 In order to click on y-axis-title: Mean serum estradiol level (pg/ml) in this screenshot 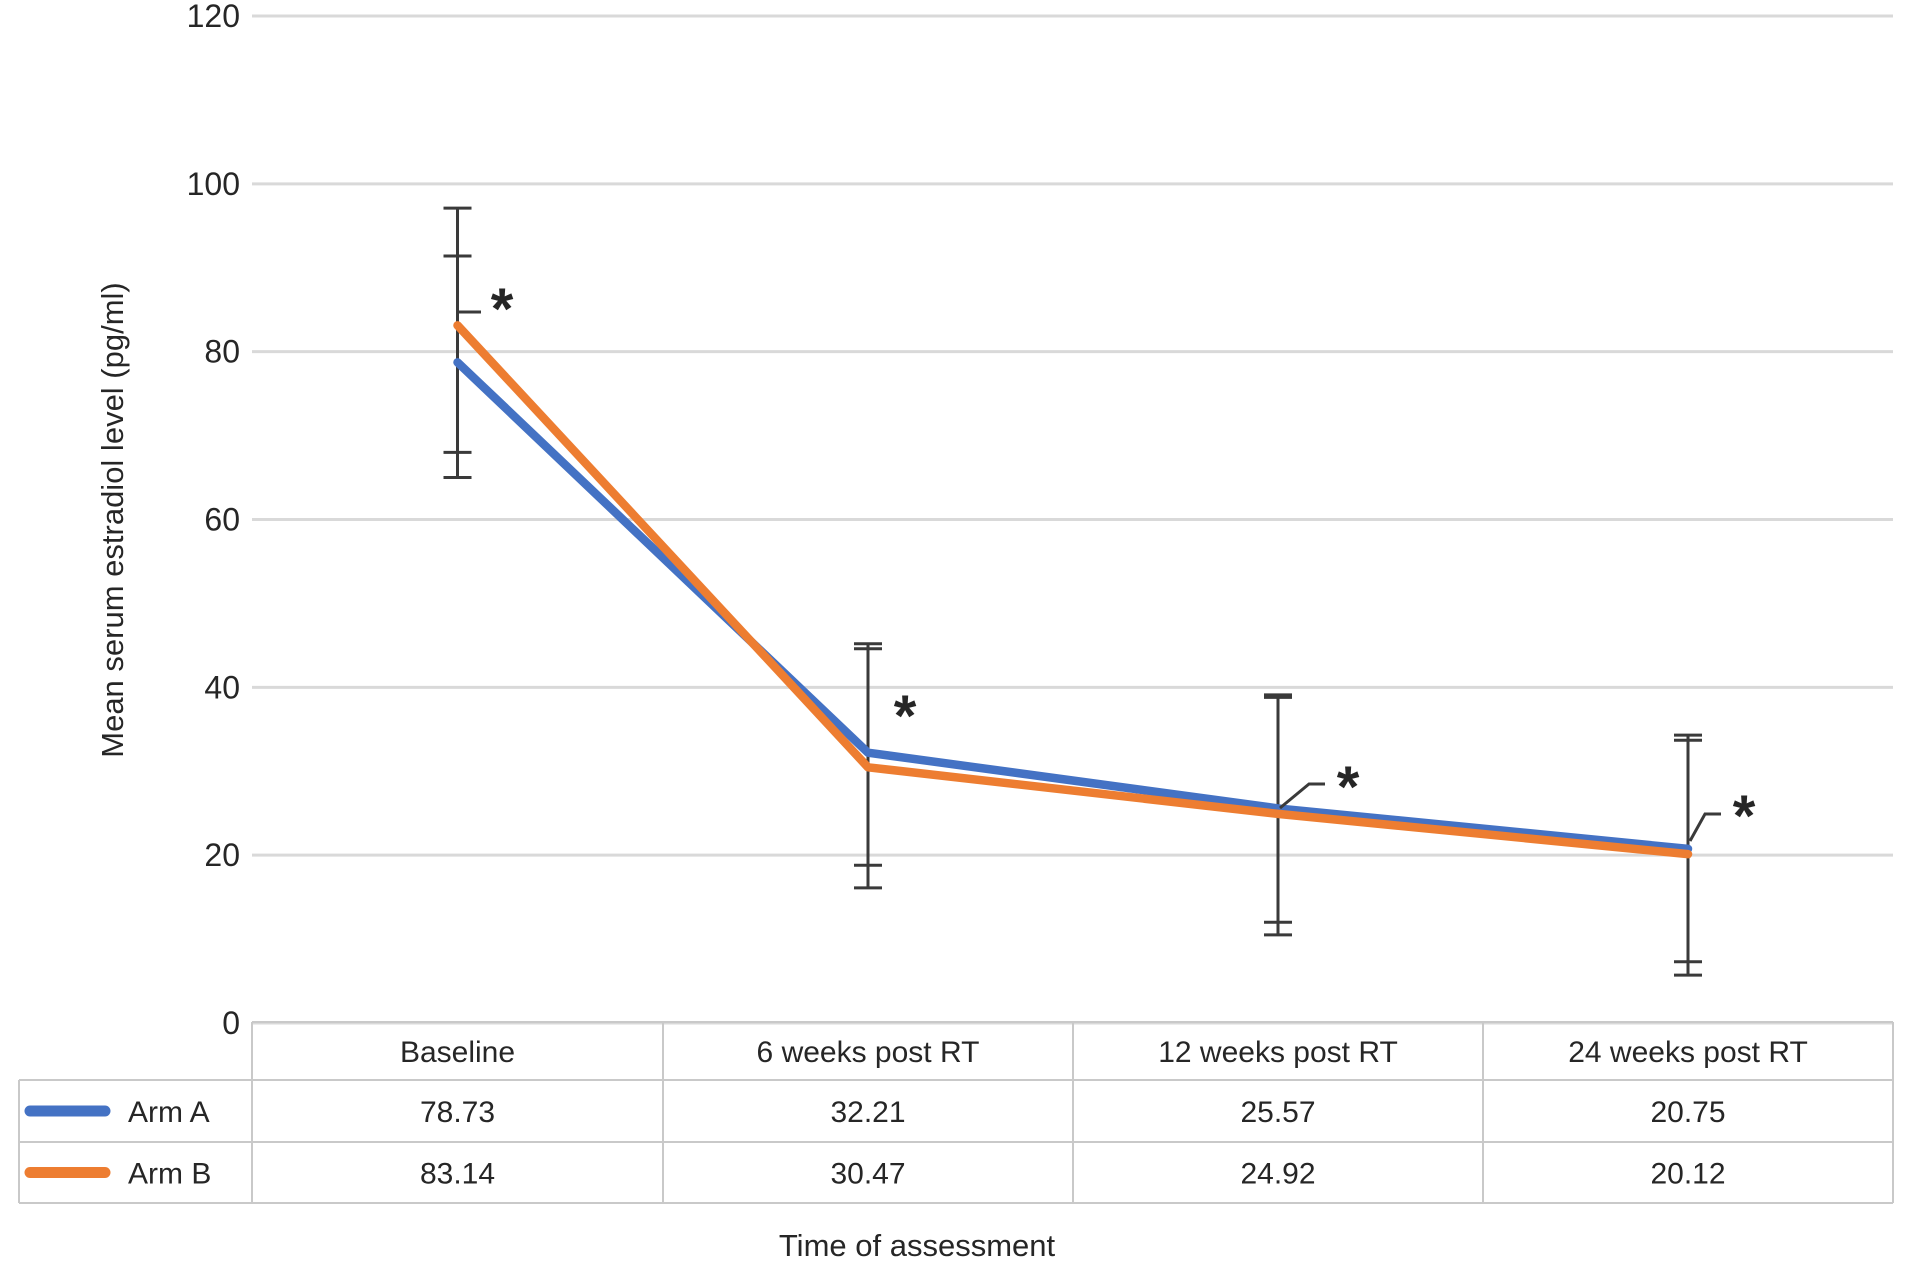, I will do `click(112, 520)`.